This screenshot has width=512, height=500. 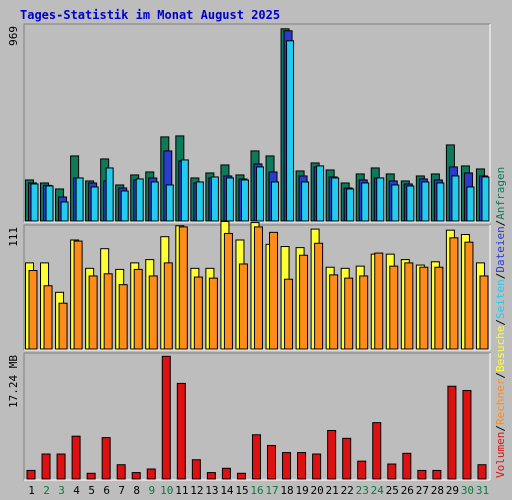 What do you see at coordinates (151, 490) in the screenshot?
I see `day-label-9: 9` at bounding box center [151, 490].